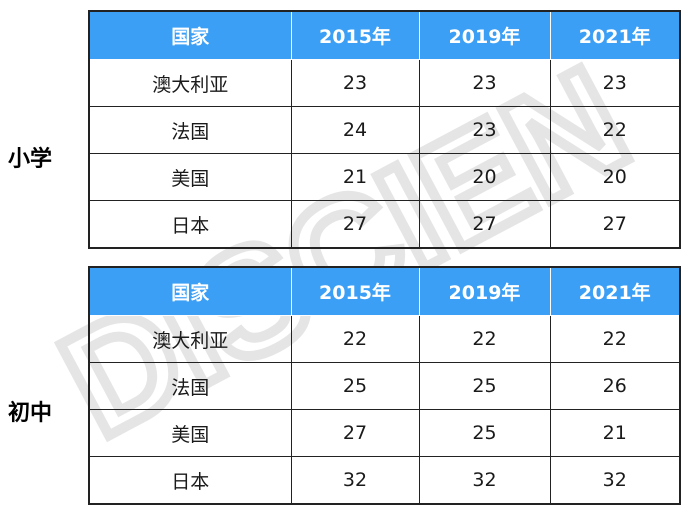  What do you see at coordinates (484, 224) in the screenshot?
I see `cell-2019: 27` at bounding box center [484, 224].